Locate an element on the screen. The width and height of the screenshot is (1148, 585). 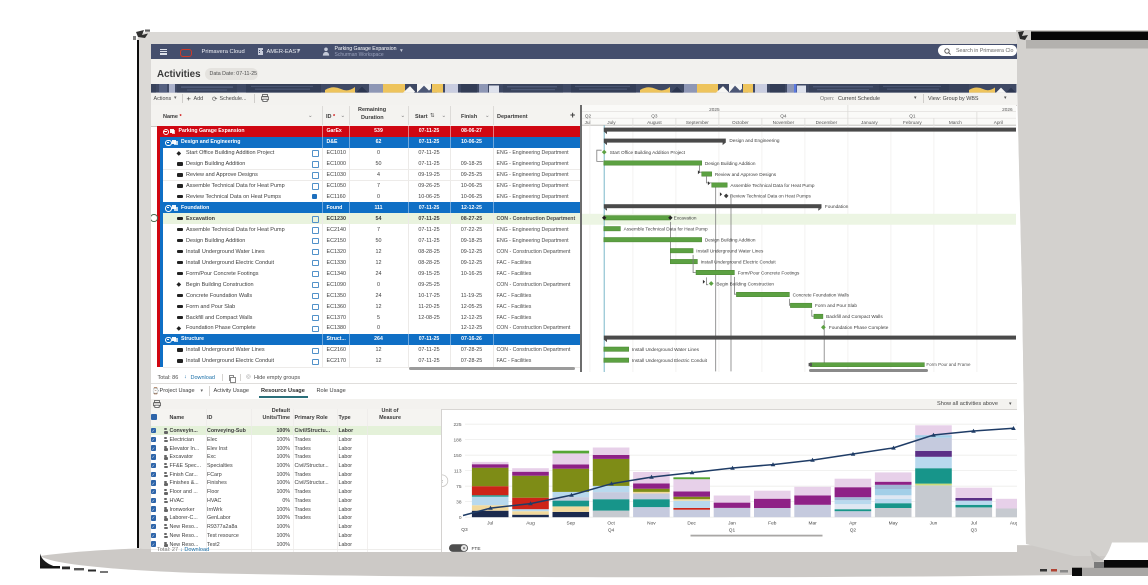
svg-text: 75 is located at coordinates (459, 487).